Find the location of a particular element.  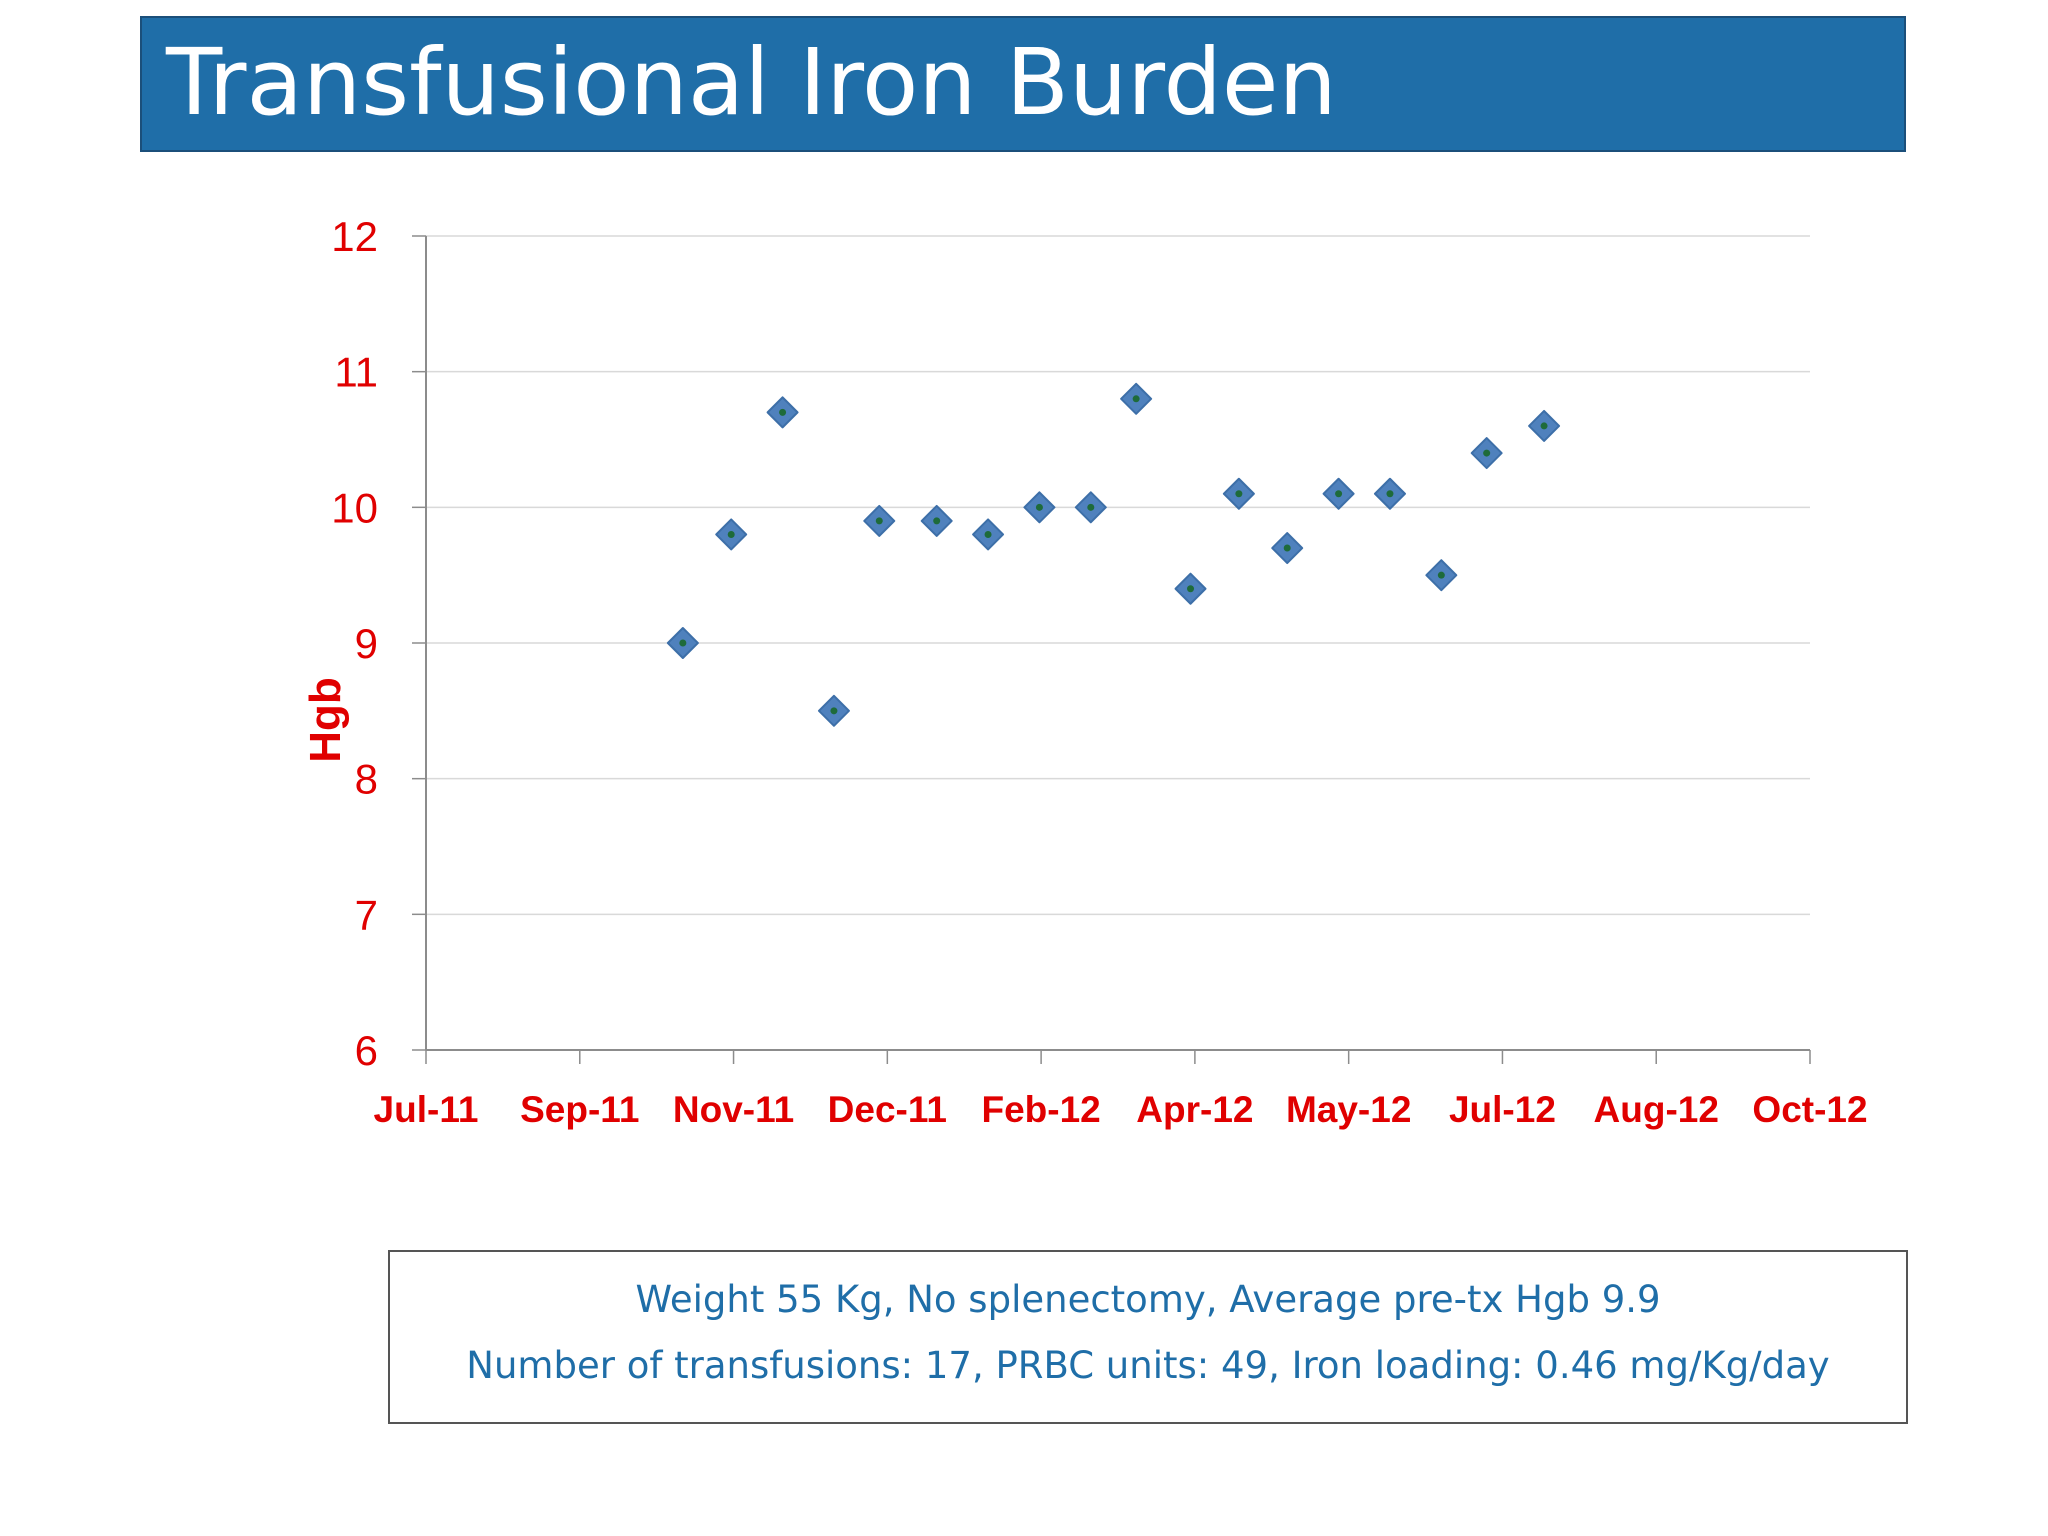

x-tick-label: Aug-12 is located at coordinates (1656, 1109).